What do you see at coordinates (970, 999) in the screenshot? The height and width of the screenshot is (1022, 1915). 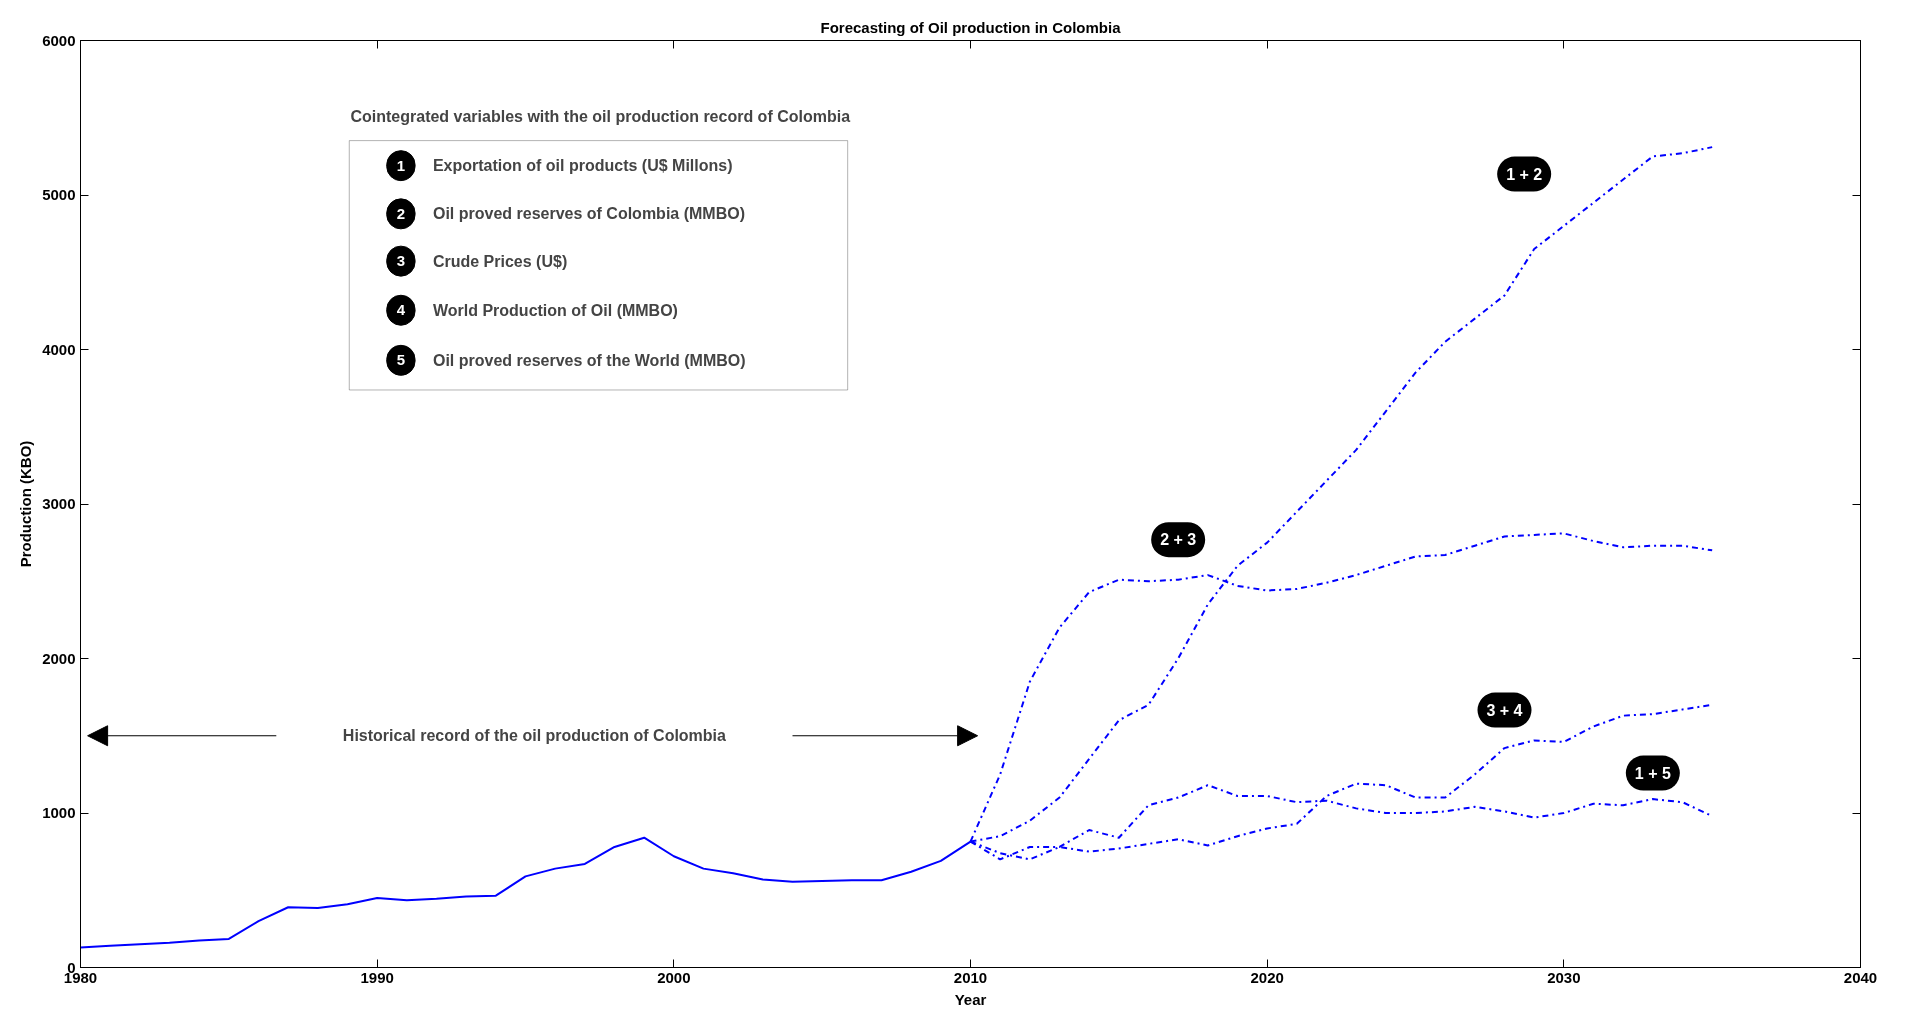 I see `x-axis-title: Year` at bounding box center [970, 999].